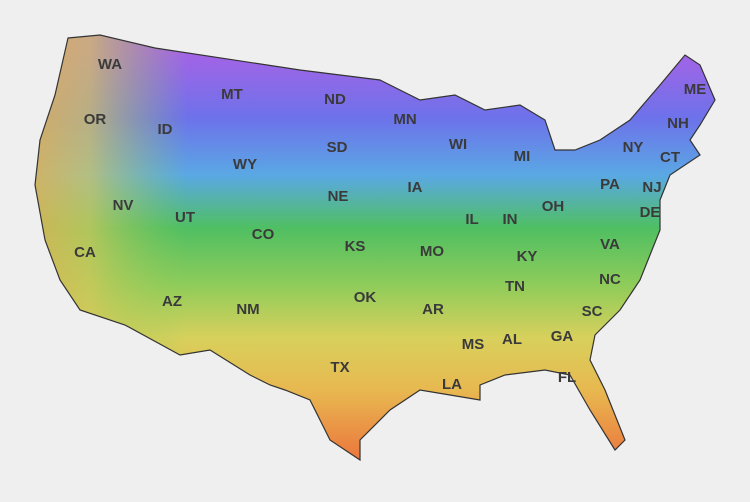 The image size is (750, 502). I want to click on state-label: NY, so click(633, 147).